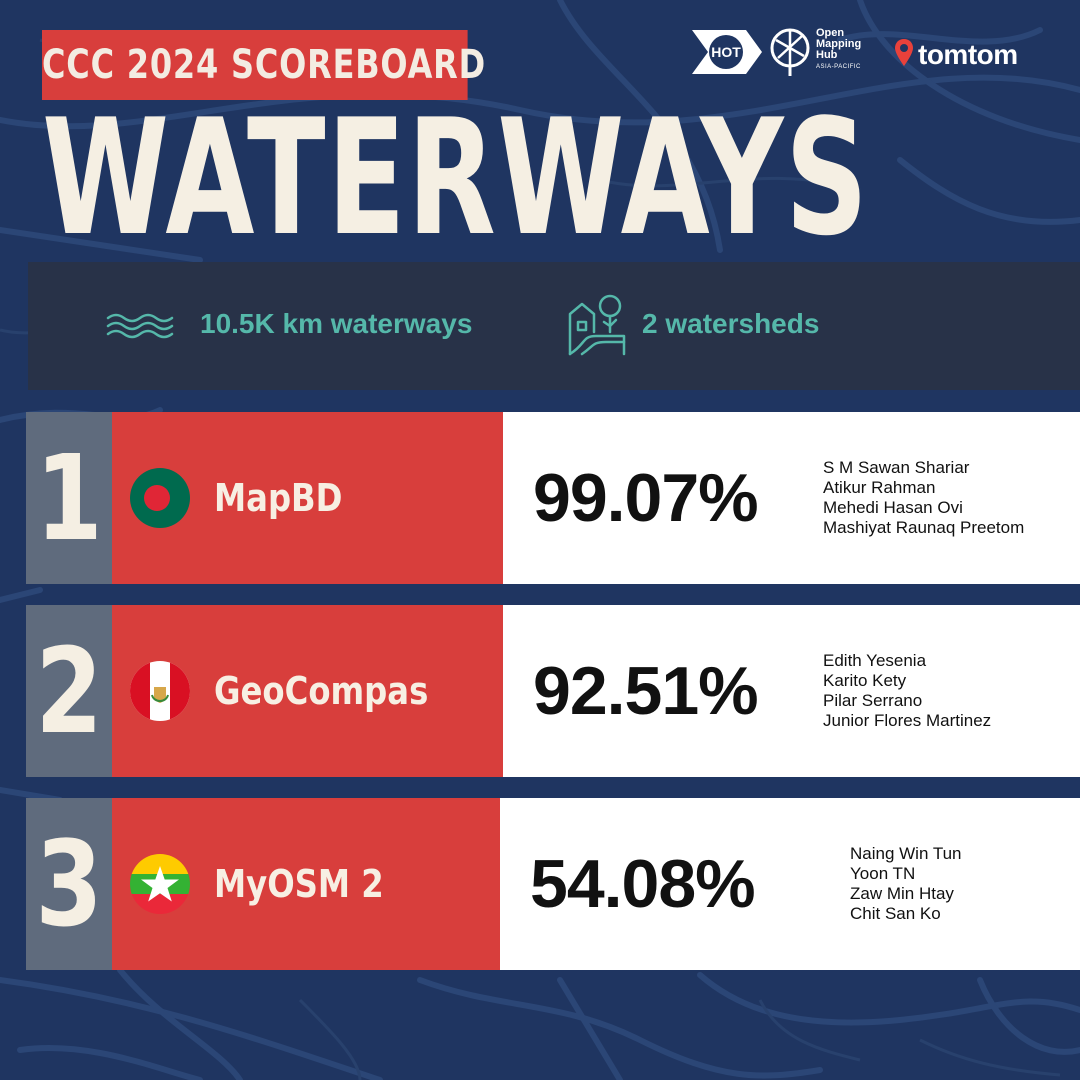 The image size is (1080, 1080). I want to click on hot-logo-text: HOT, so click(726, 52).